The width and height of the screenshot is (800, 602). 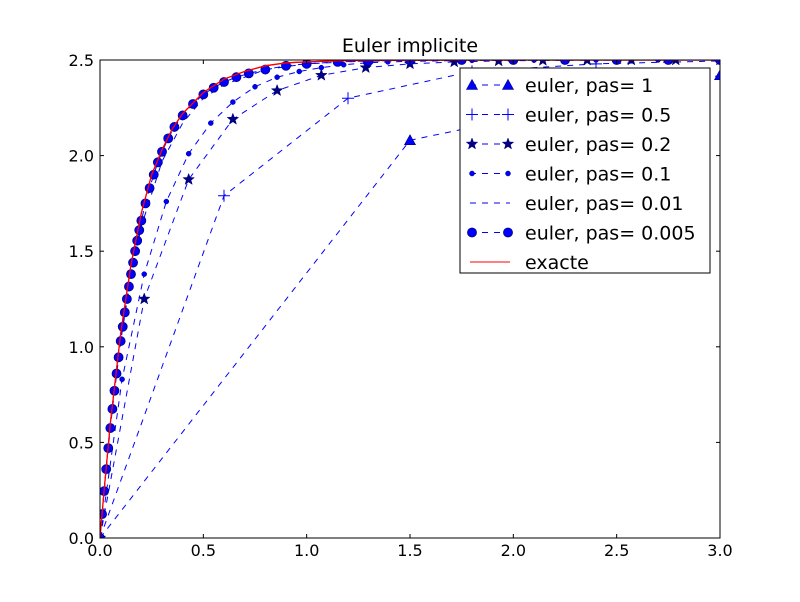 What do you see at coordinates (598, 145) in the screenshot?
I see `legend-label-2: euler, pas= 0.2` at bounding box center [598, 145].